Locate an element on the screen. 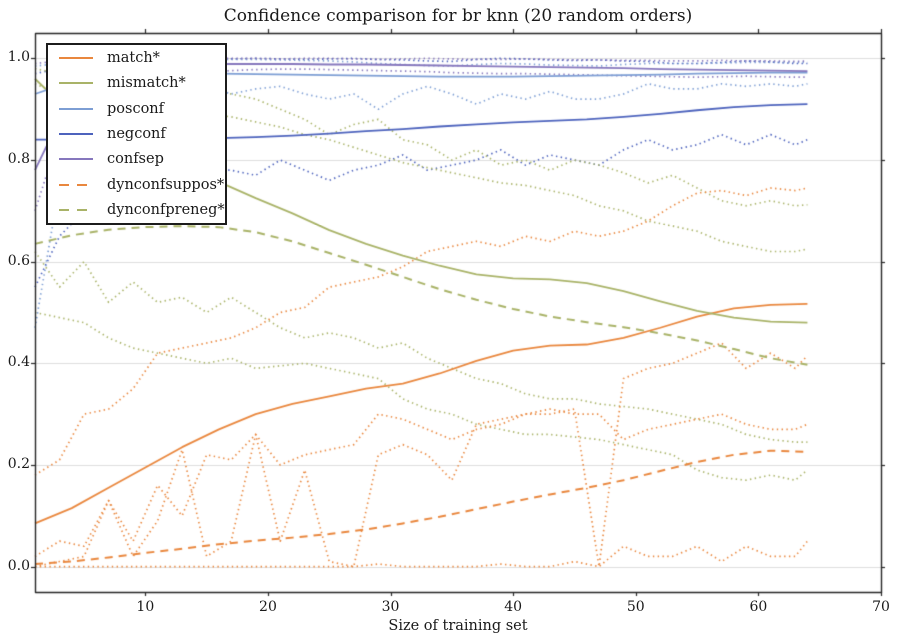 The width and height of the screenshot is (906, 644). x-tick-label: 10 is located at coordinates (145, 607).